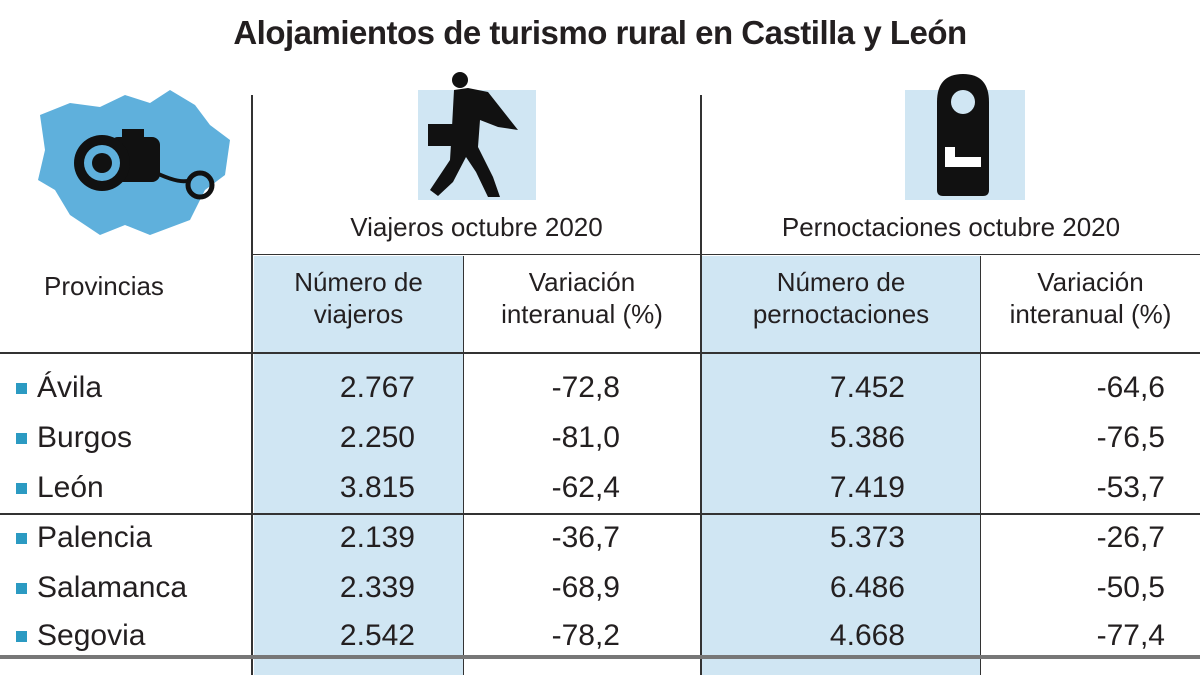  I want to click on table-cell: -53,7, so click(1130, 487).